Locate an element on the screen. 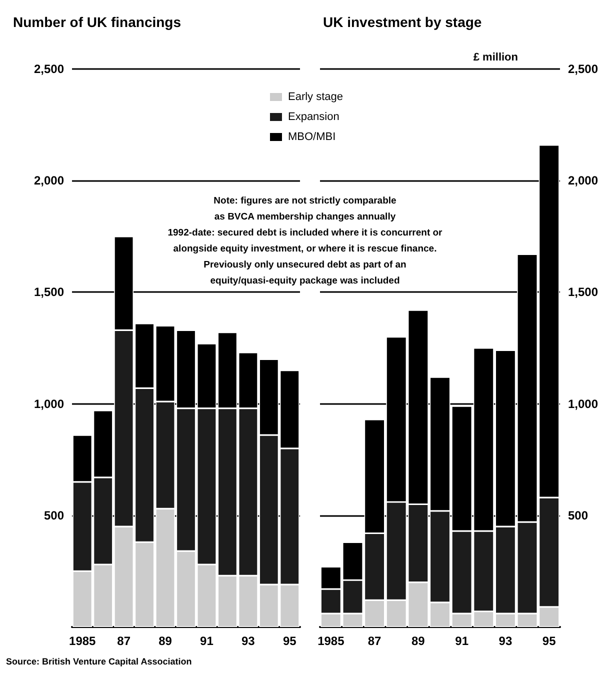 This screenshot has width=611, height=674. y-tick-label: 2,500 is located at coordinates (49, 69).